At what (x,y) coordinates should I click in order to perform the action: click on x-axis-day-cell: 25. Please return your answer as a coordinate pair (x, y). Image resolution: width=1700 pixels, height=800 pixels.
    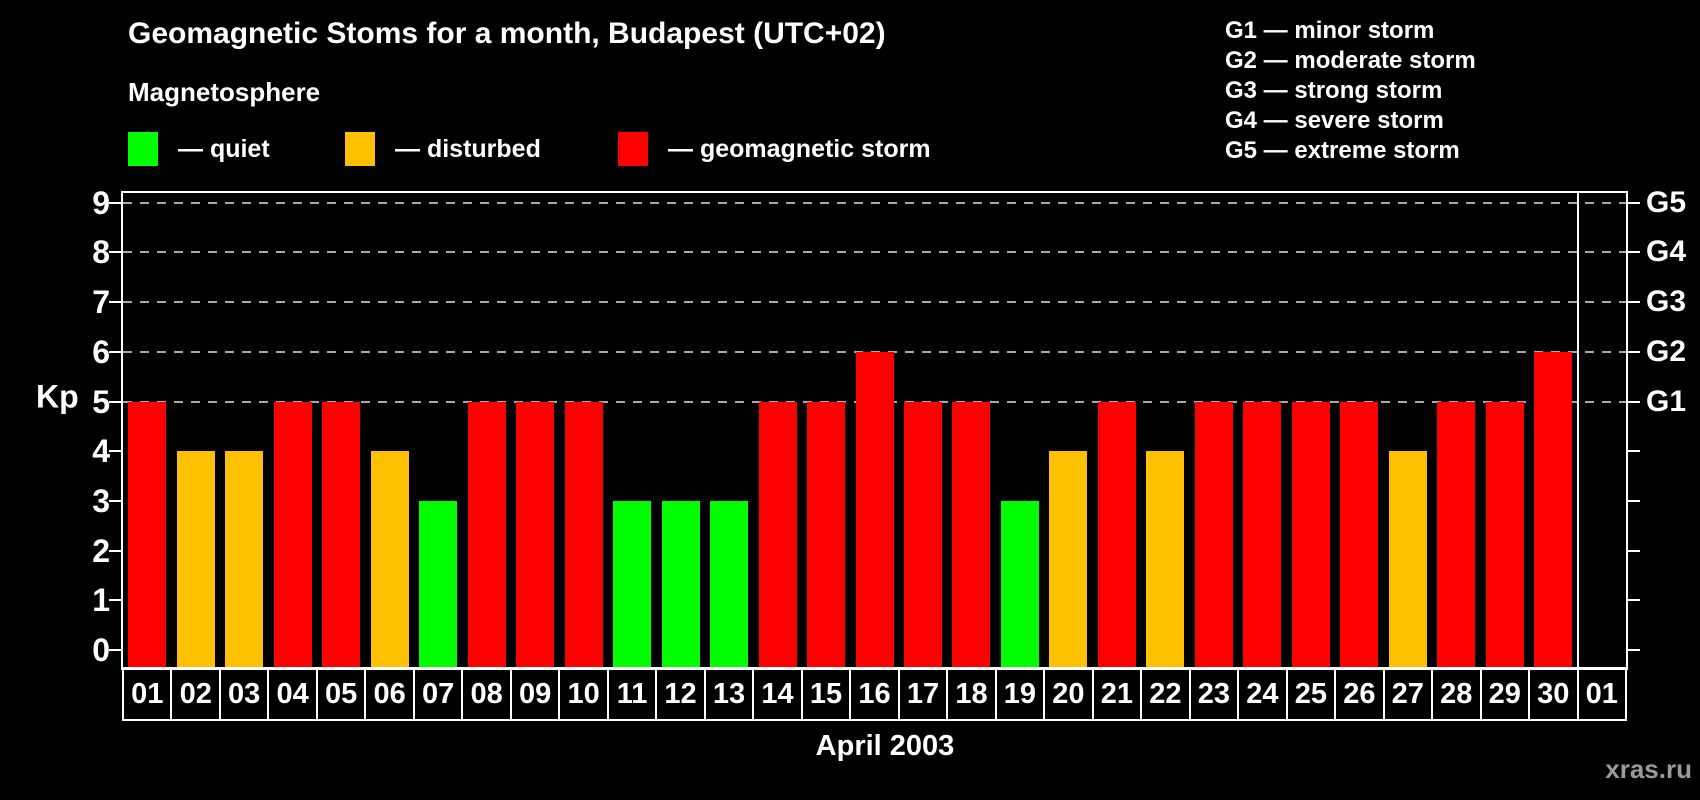
    Looking at the image, I should click on (1311, 694).